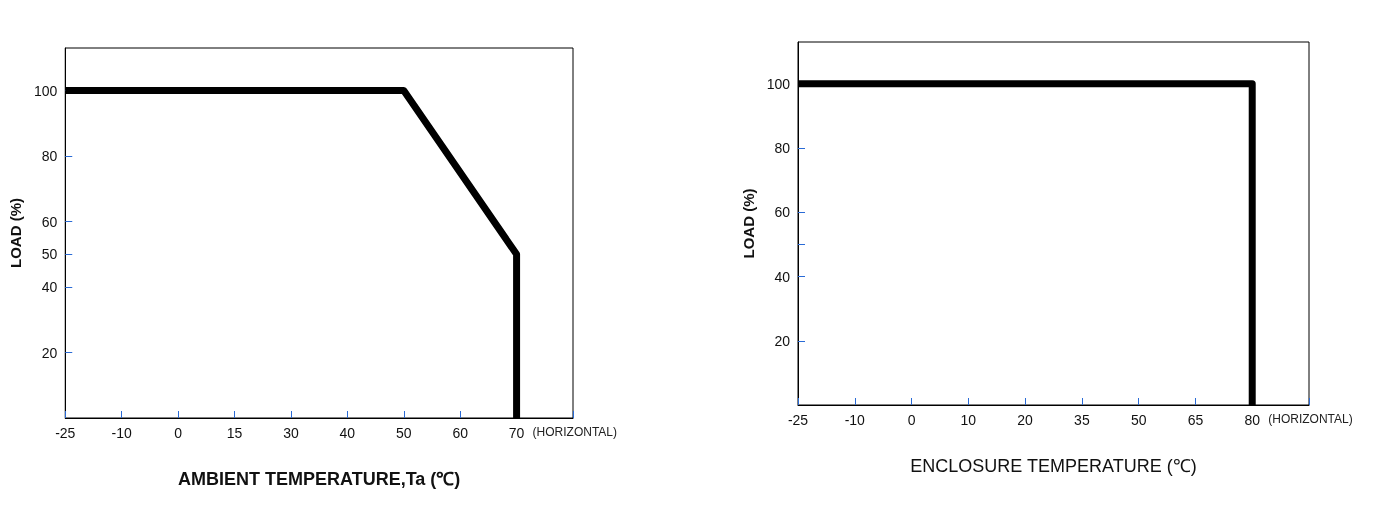 The height and width of the screenshot is (520, 1400). Describe the element at coordinates (968, 420) in the screenshot. I see `x-tick-label: 10` at that location.